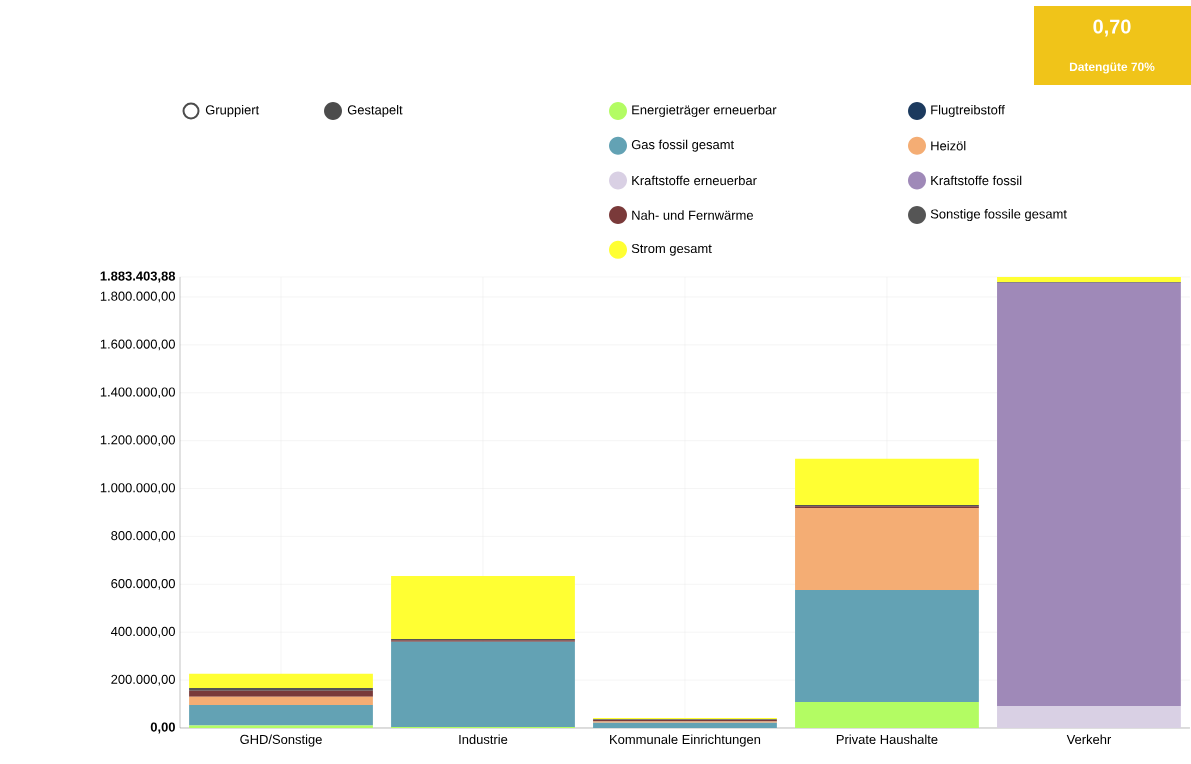  Describe the element at coordinates (137, 297) in the screenshot. I see `y-tick-label: 1.800.000,00` at that location.